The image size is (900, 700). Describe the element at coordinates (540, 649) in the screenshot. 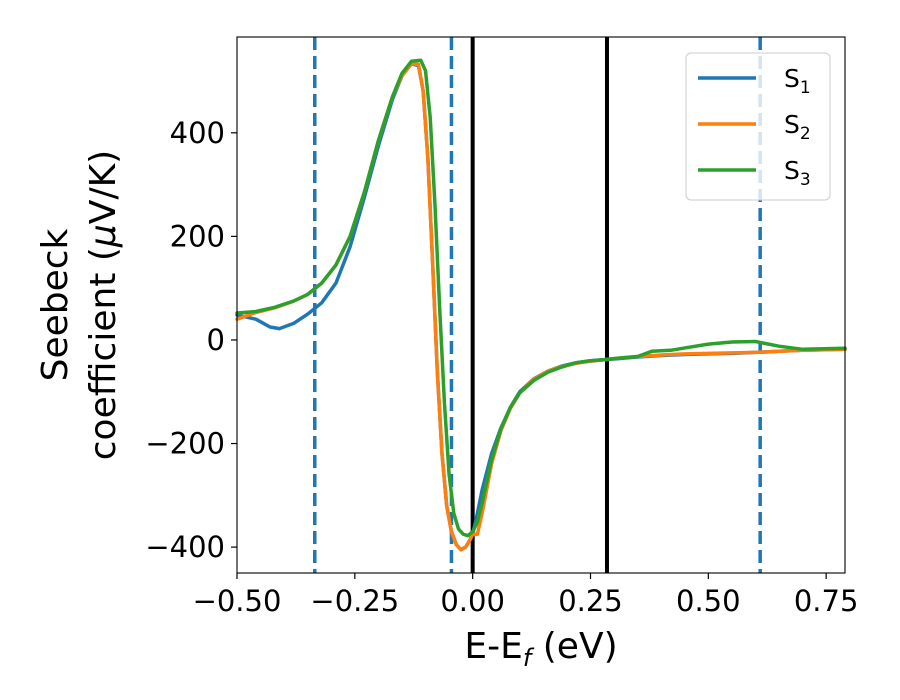

I see `x-axis-label: E-Ef (eV)` at that location.